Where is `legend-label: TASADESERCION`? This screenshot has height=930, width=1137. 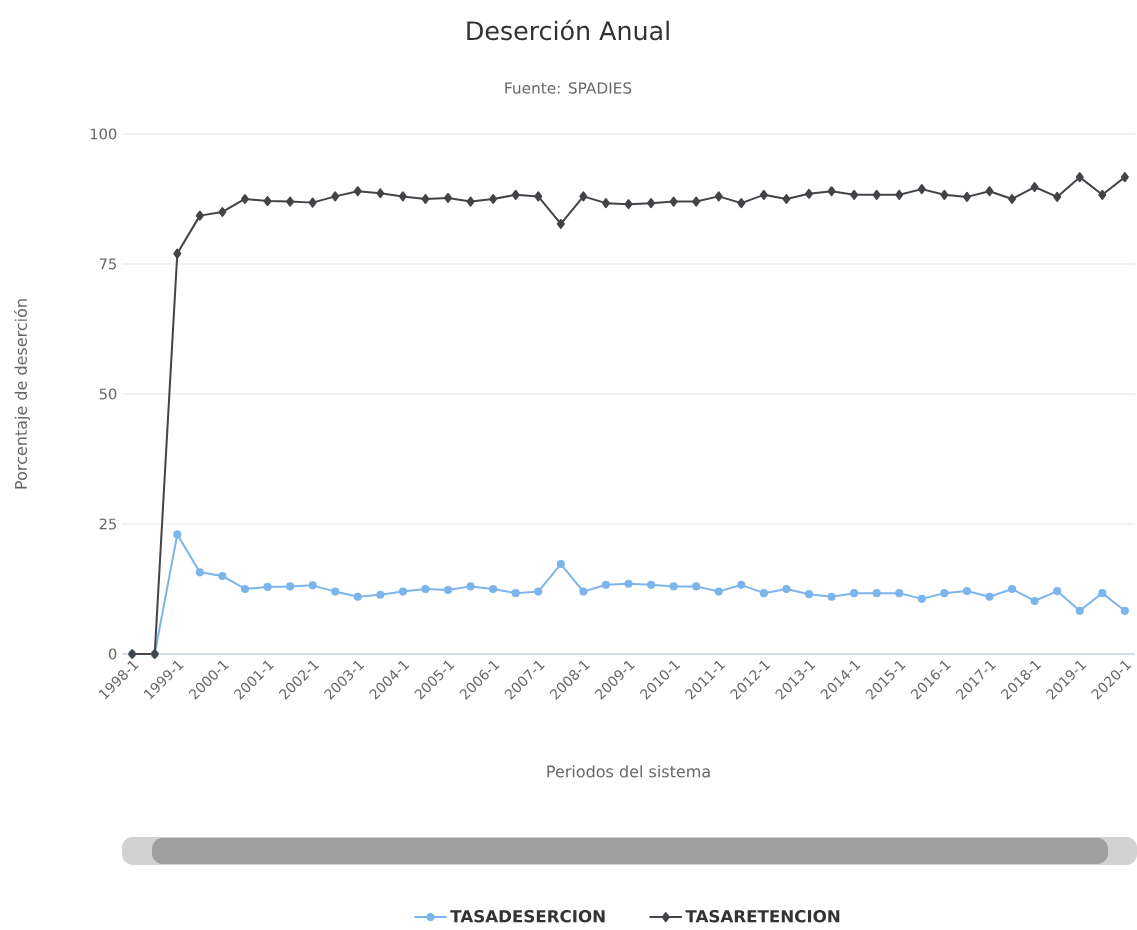
legend-label: TASADESERCION is located at coordinates (527, 916).